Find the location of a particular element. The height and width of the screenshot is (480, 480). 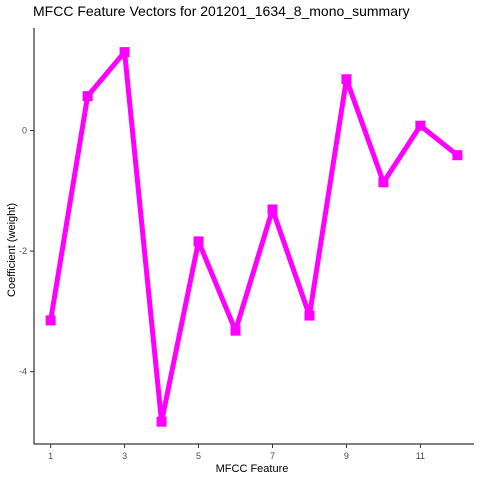

y-tick-label: -2 is located at coordinates (23, 251).